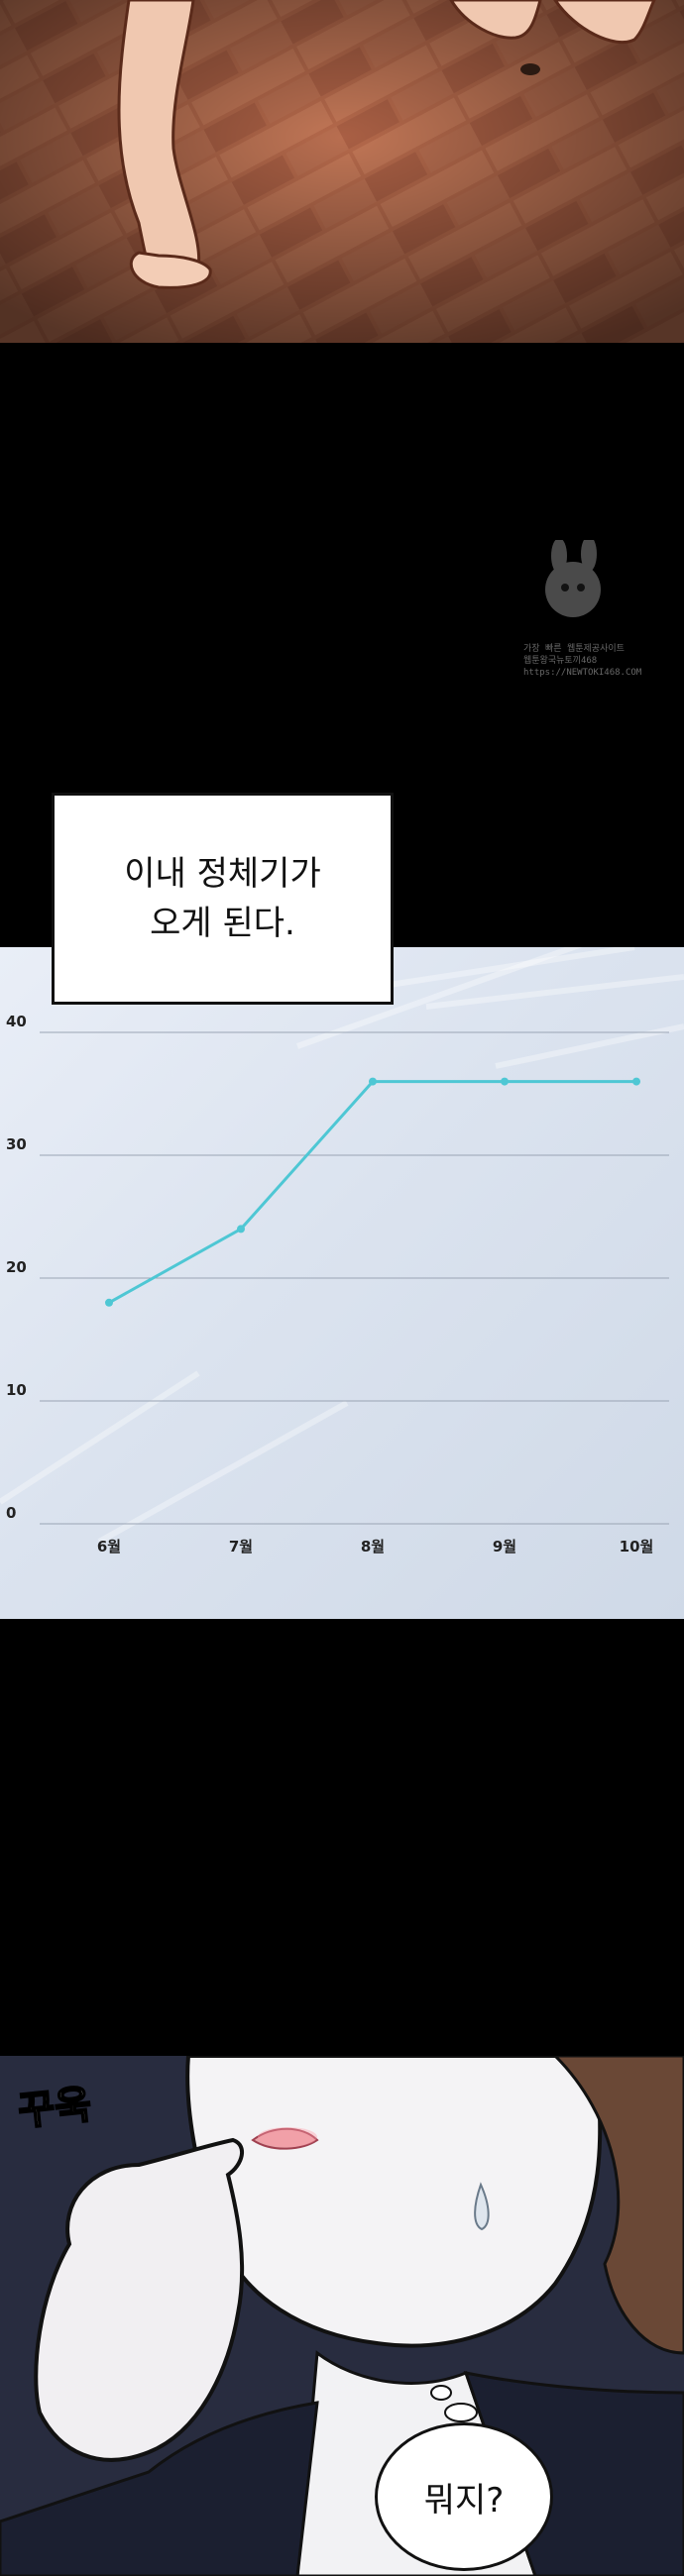 This screenshot has width=684, height=2576. Describe the element at coordinates (16, 1267) in the screenshot. I see `y-tick-label: 20` at that location.